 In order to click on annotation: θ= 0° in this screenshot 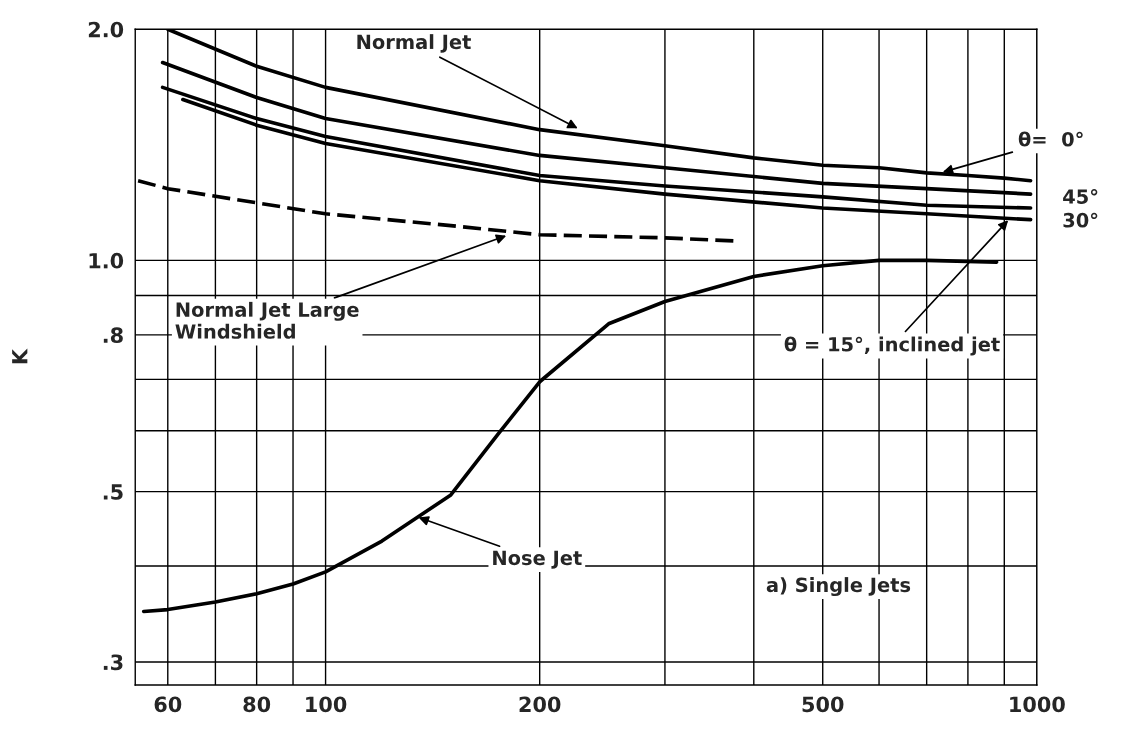, I will do `click(1050, 139)`.